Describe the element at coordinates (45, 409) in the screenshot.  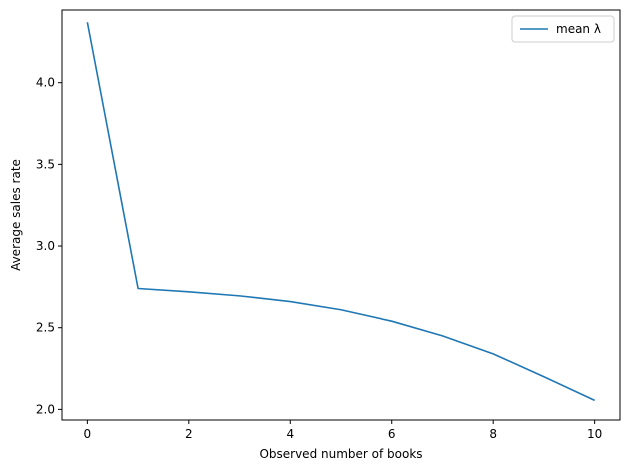
I see `y-tick-label: 2.0` at that location.